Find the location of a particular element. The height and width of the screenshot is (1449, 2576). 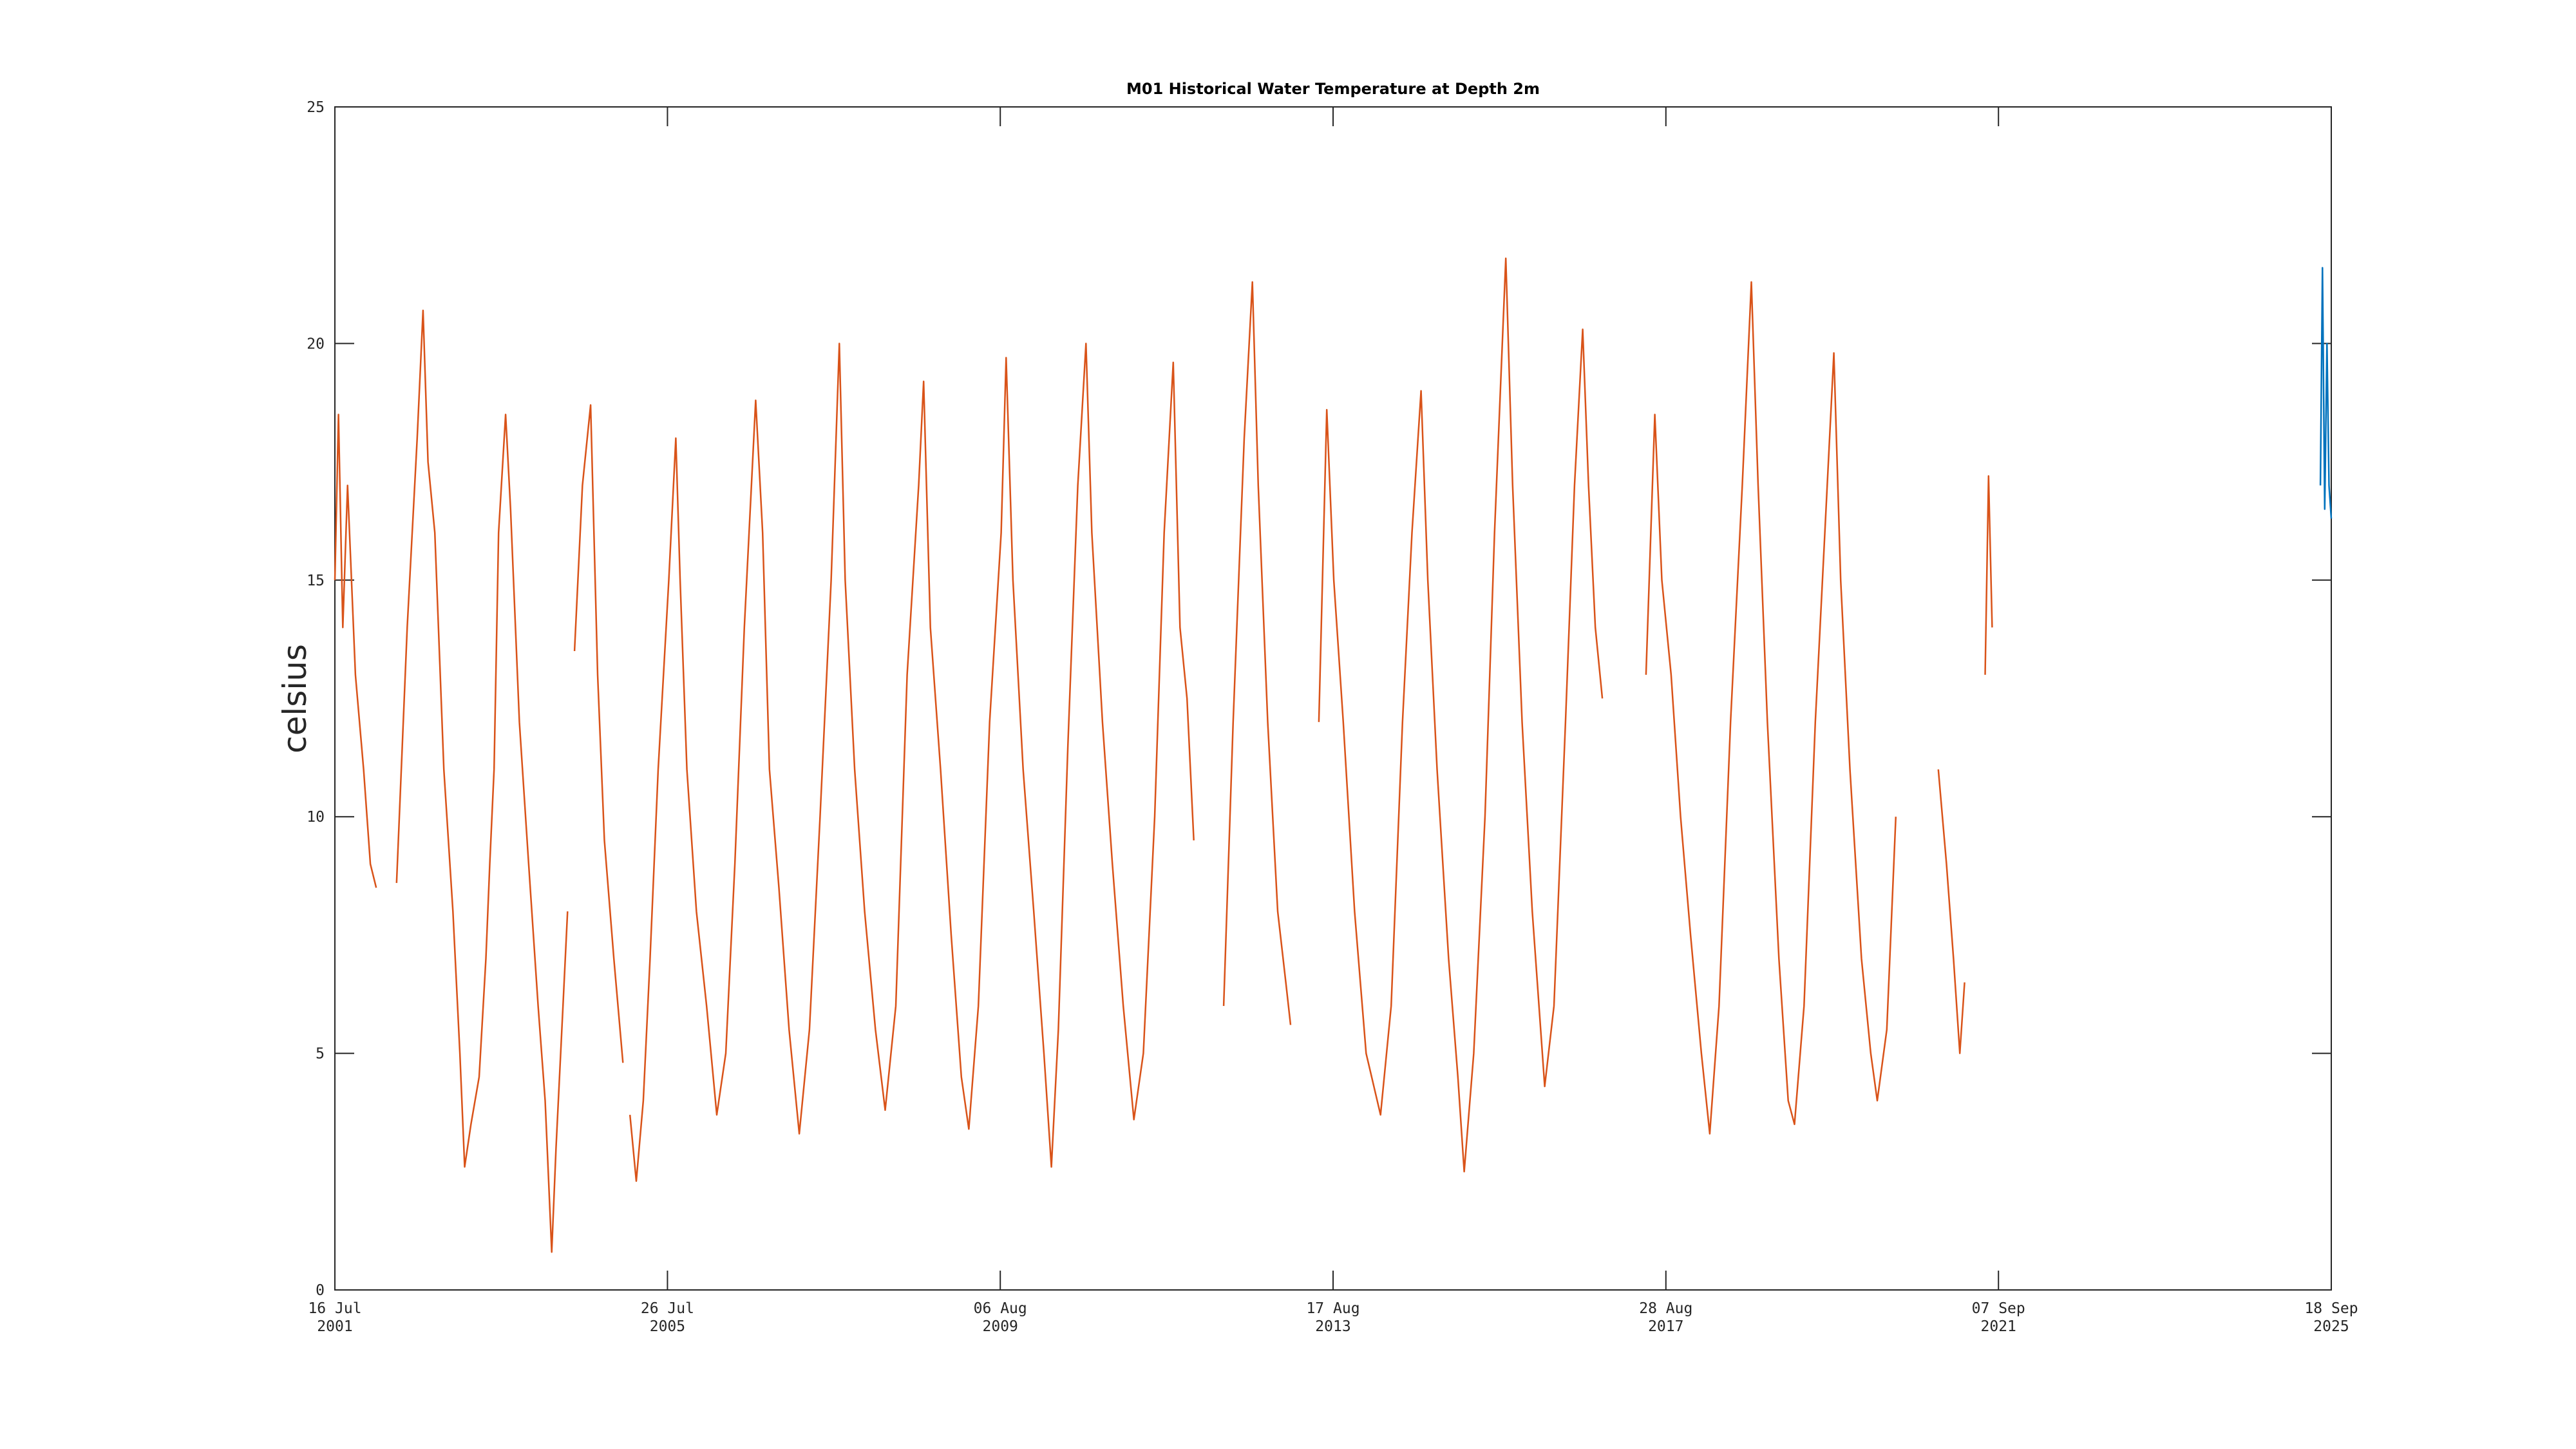

x-tick-label: 28 Aug 2017 is located at coordinates (1665, 1318).